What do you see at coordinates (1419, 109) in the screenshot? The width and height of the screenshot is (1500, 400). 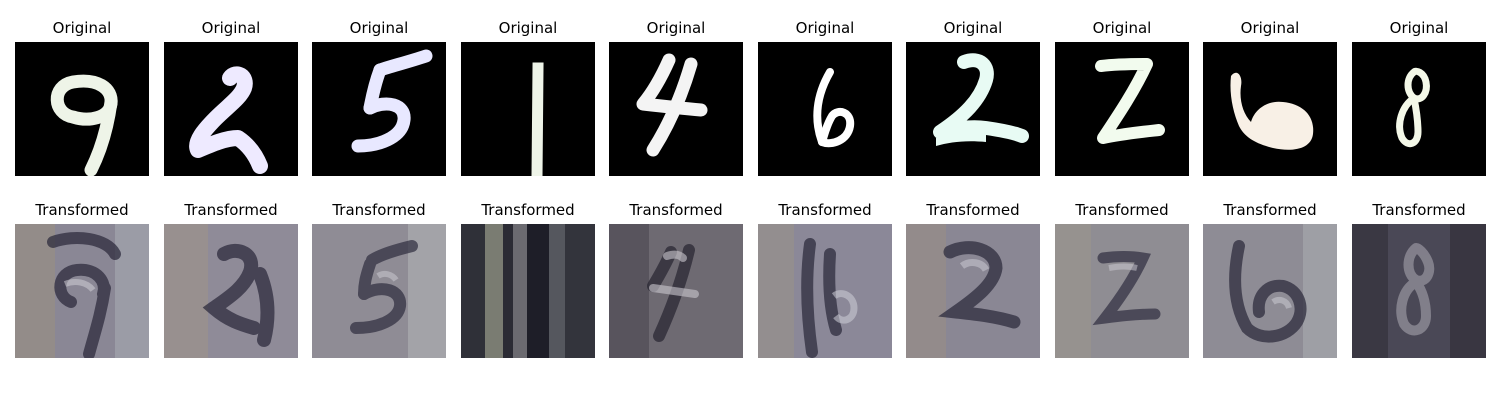 I see `original-digit-8-image` at bounding box center [1419, 109].